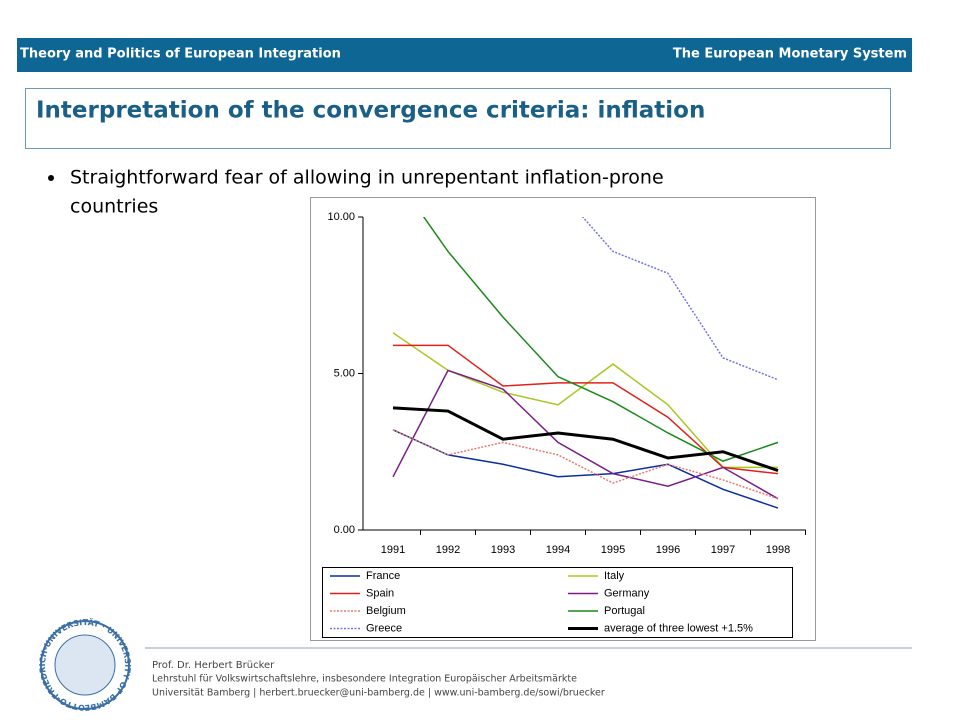 The width and height of the screenshot is (960, 720). What do you see at coordinates (778, 550) in the screenshot?
I see `x-tick-label: 1998` at bounding box center [778, 550].